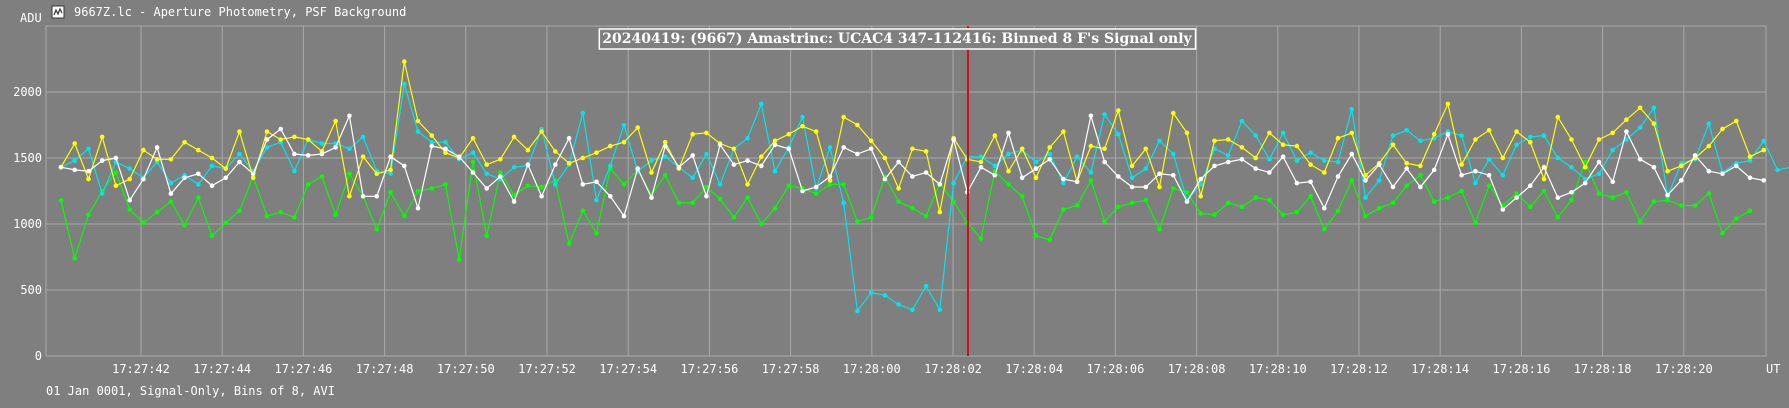 The image size is (1789, 408). Describe the element at coordinates (897, 39) in the screenshot. I see `chart-title-background` at that location.